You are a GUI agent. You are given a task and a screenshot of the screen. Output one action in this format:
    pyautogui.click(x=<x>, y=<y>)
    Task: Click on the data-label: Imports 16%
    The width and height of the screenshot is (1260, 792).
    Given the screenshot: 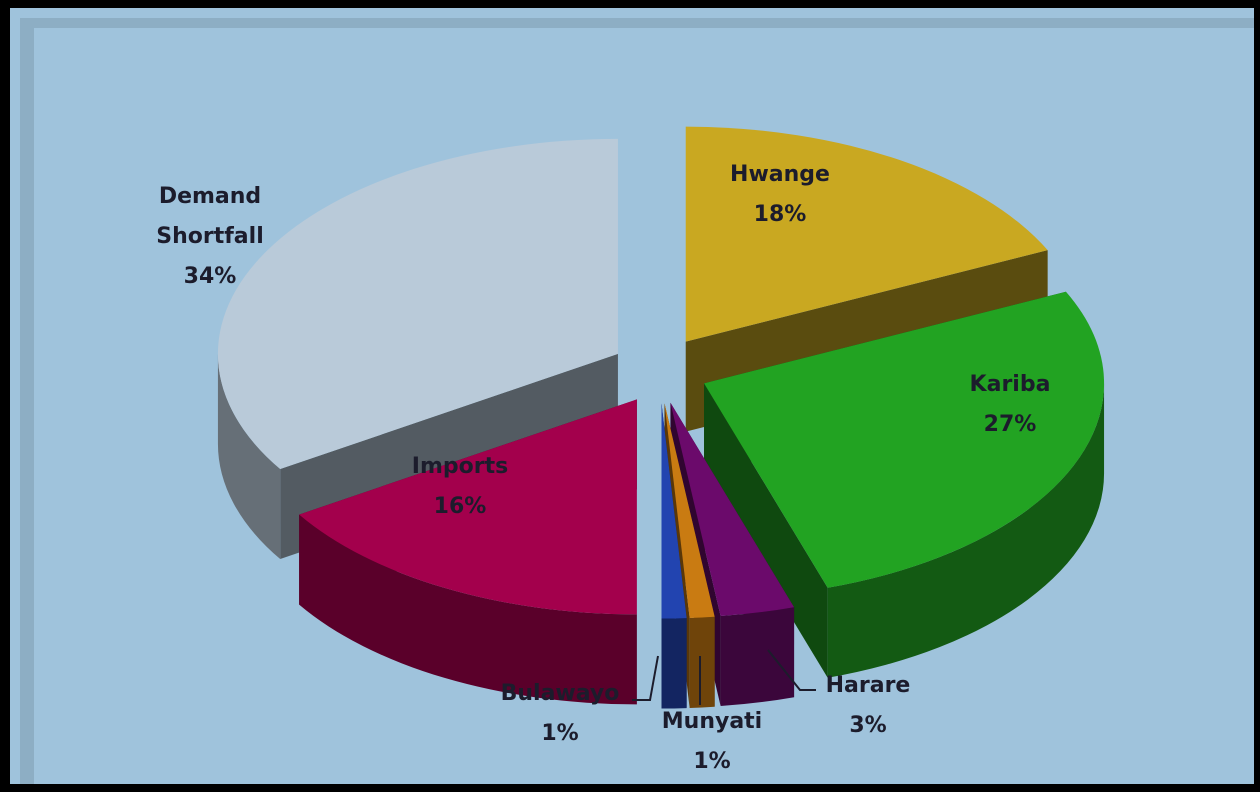 What is the action you would take?
    pyautogui.click(x=460, y=487)
    